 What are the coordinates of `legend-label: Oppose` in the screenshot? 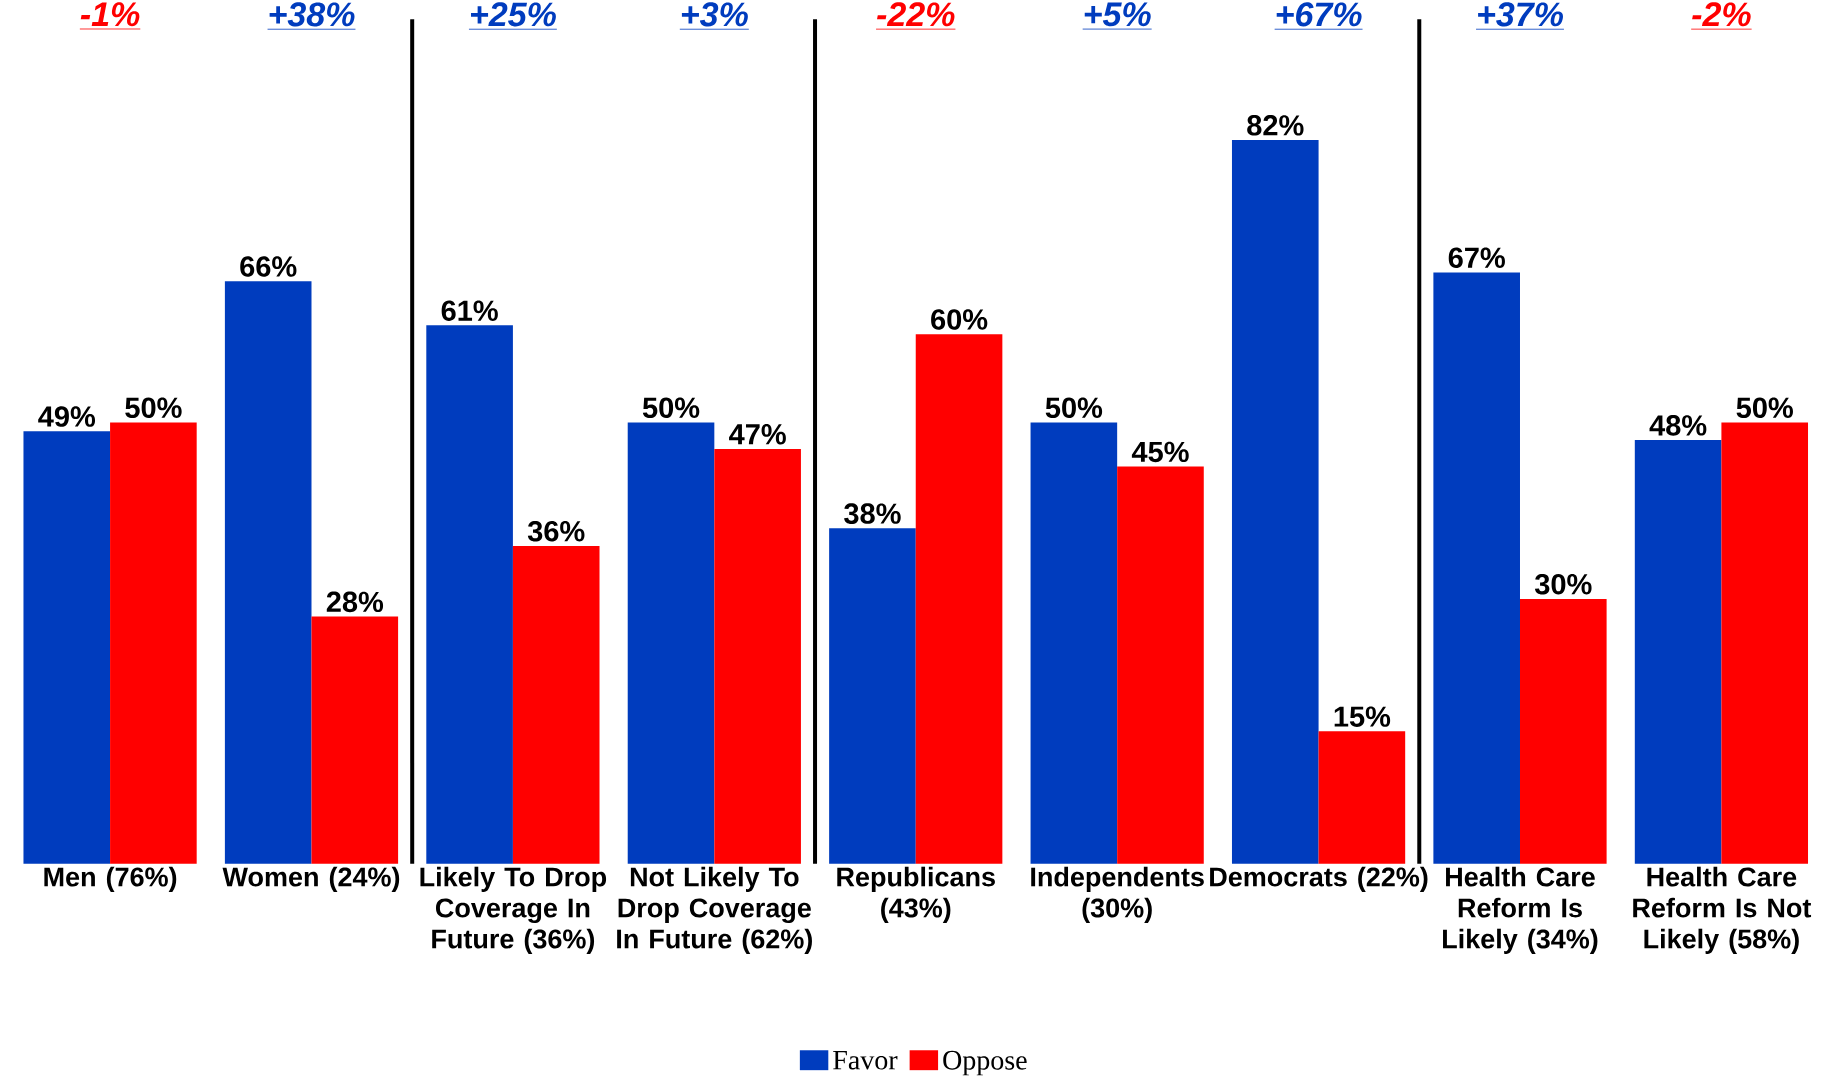 It's located at (985, 1063).